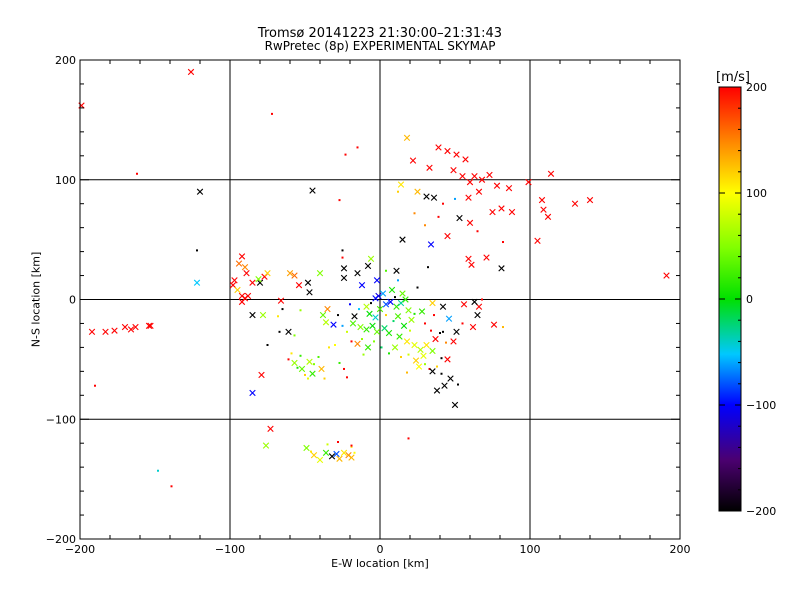 This screenshot has height=600, width=800. What do you see at coordinates (756, 87) in the screenshot?
I see `colorbar-tick-label: 200` at bounding box center [756, 87].